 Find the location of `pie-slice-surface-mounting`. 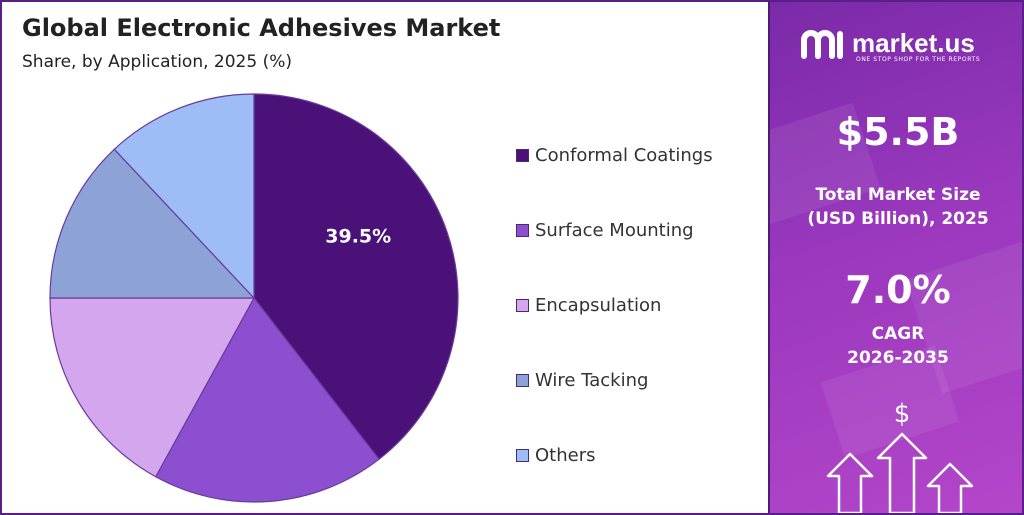

pie-slice-surface-mounting is located at coordinates (267, 399).